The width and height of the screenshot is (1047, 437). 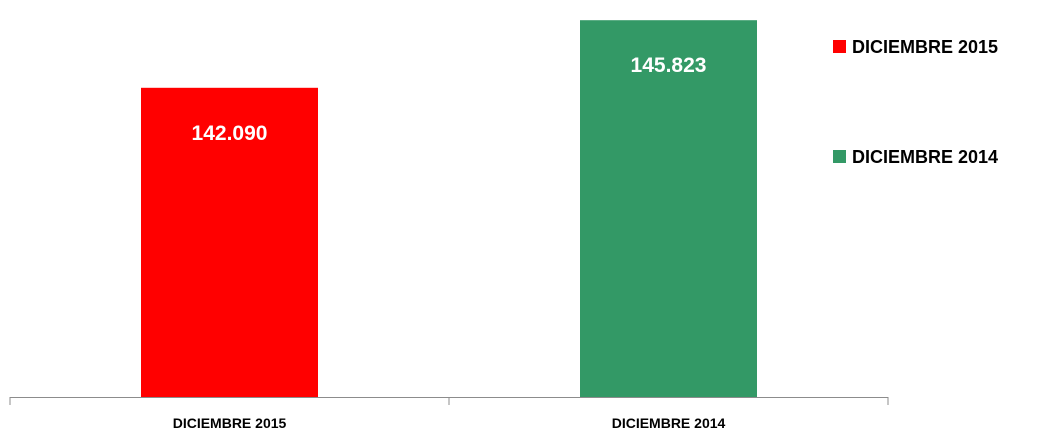 What do you see at coordinates (925, 157) in the screenshot?
I see `legend-label-2: DICIEMBRE 2014` at bounding box center [925, 157].